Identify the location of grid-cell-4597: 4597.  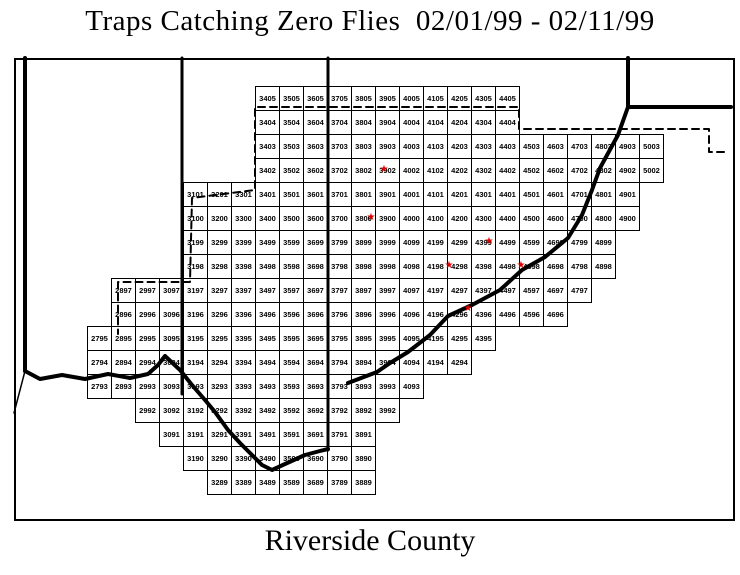
(531, 290).